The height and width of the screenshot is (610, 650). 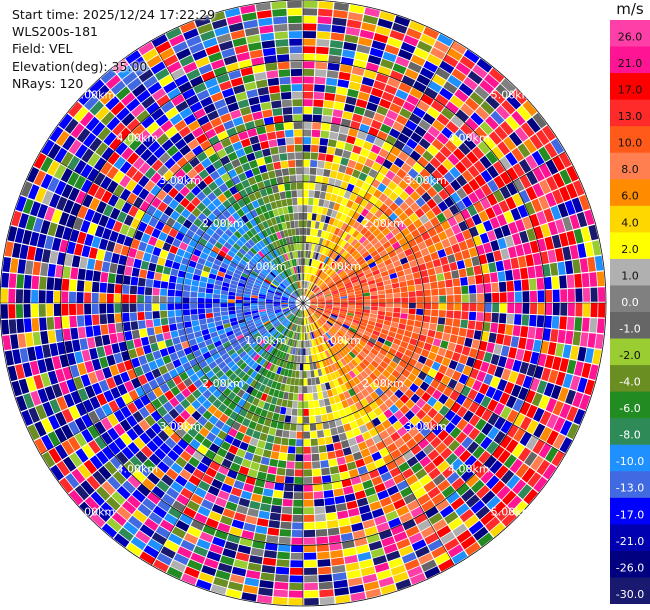 What do you see at coordinates (630, 275) in the screenshot?
I see `colorbar-tick-label: 1.0` at bounding box center [630, 275].